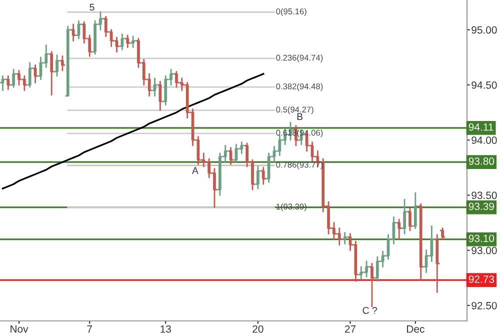  I want to click on x-tick-label: Nov, so click(19, 329).